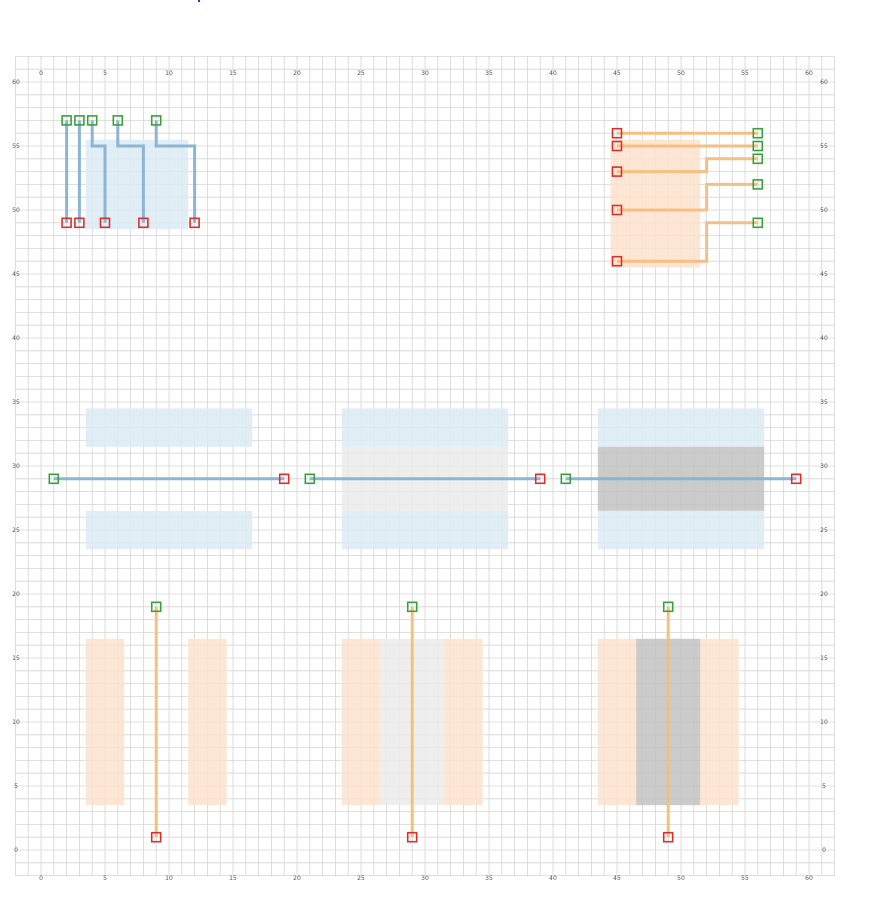  I want to click on x-tick-label-bottom: 20, so click(297, 878).